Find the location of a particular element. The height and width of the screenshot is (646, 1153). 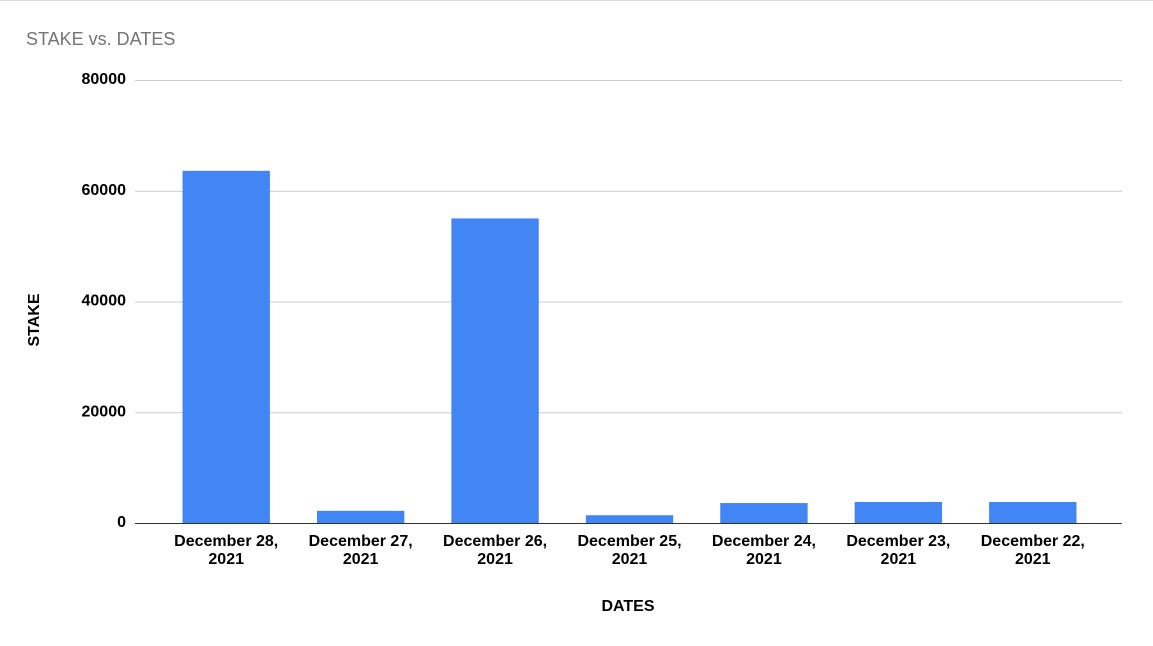

y-tick-label: 80000 is located at coordinates (104, 79).